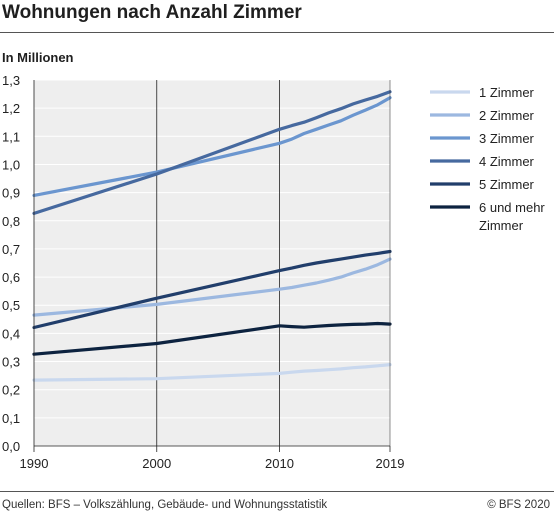 The height and width of the screenshot is (519, 554). What do you see at coordinates (11, 418) in the screenshot?
I see `y-tick-label: 0,1` at bounding box center [11, 418].